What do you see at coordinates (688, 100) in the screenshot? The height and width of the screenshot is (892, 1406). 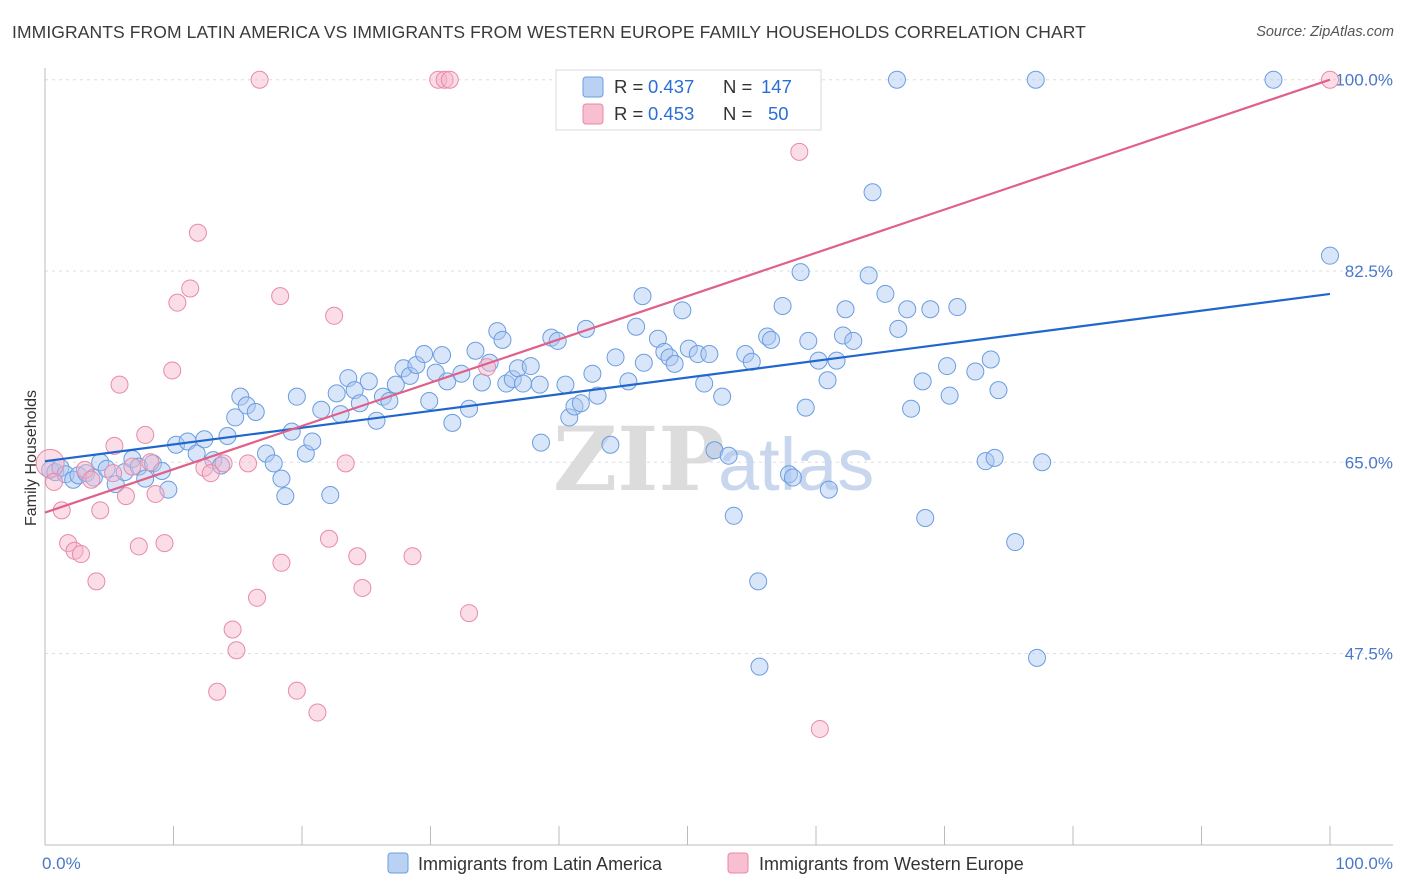 I see `stats-legend: R = 0.437 N = 147 R = 0.453 N = 50` at bounding box center [688, 100].